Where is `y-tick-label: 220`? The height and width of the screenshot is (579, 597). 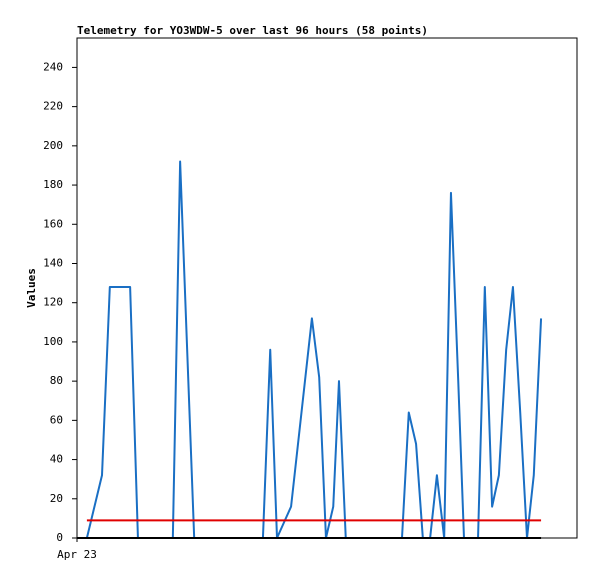 y-tick-label: 220 is located at coordinates (53, 106).